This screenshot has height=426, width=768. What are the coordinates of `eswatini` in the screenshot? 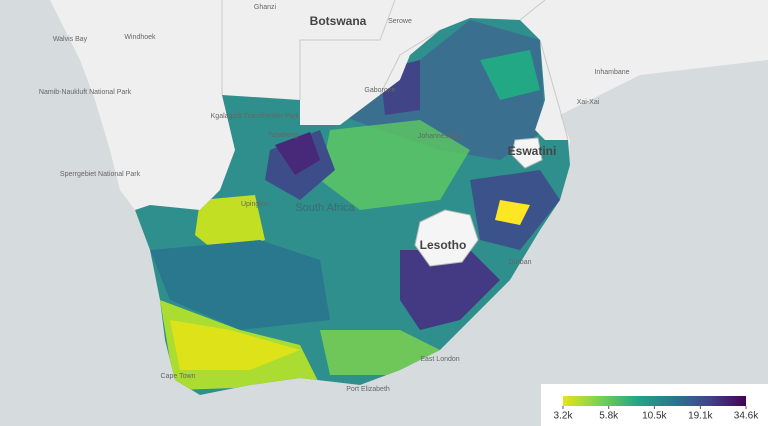 It's located at (527, 153).